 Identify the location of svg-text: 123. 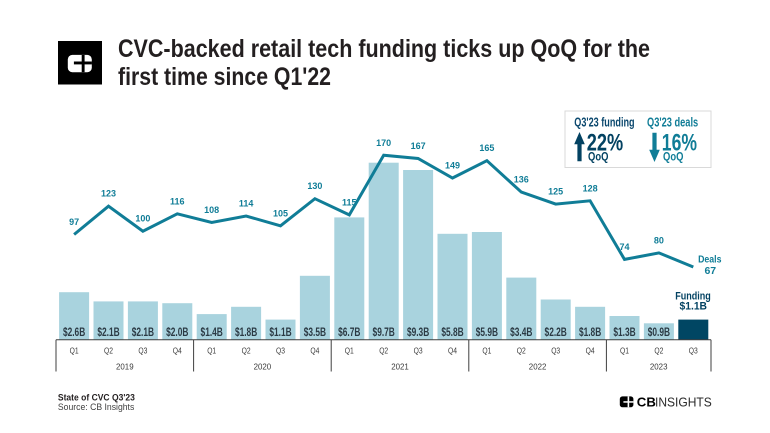
(108, 194).